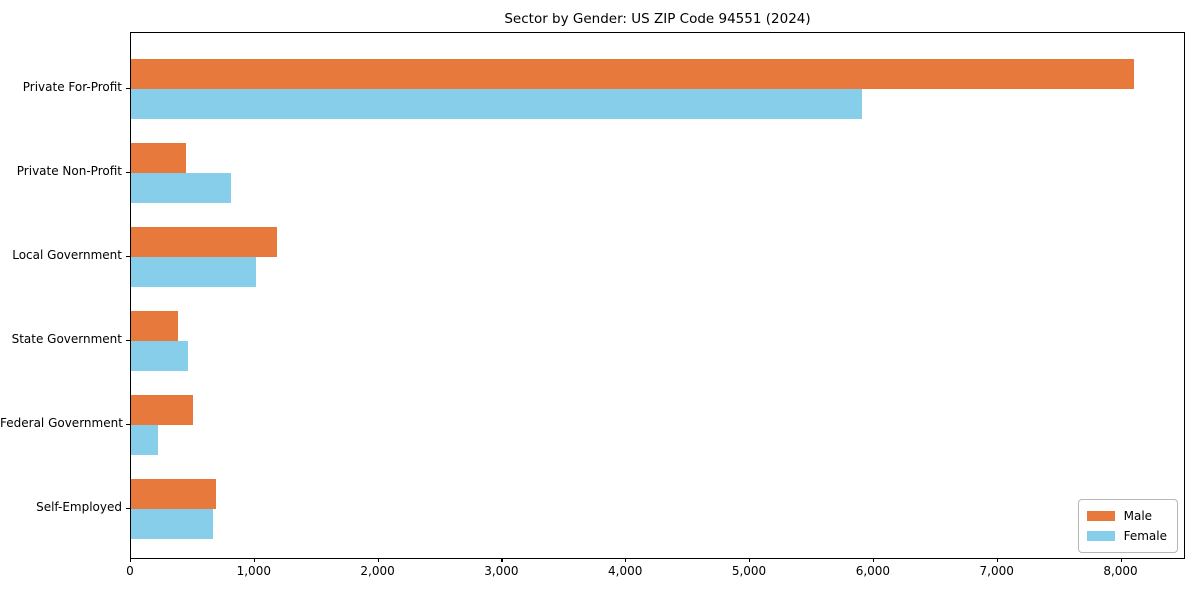  What do you see at coordinates (501, 571) in the screenshot?
I see `x-tick-label-3000: 3,000` at bounding box center [501, 571].